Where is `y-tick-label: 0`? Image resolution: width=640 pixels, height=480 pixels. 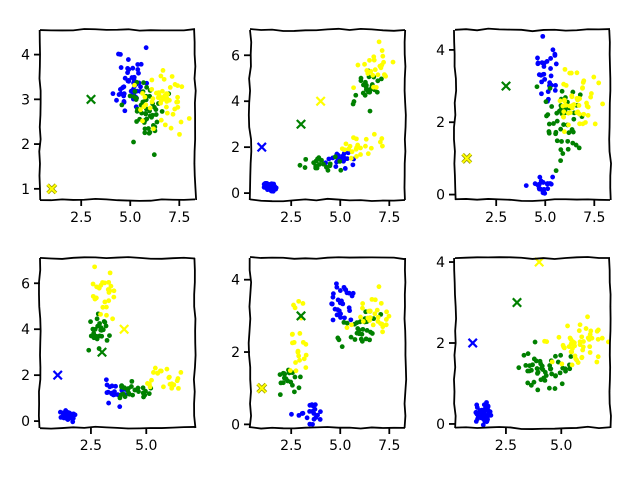
y-tick-label: 0 is located at coordinates (235, 194).